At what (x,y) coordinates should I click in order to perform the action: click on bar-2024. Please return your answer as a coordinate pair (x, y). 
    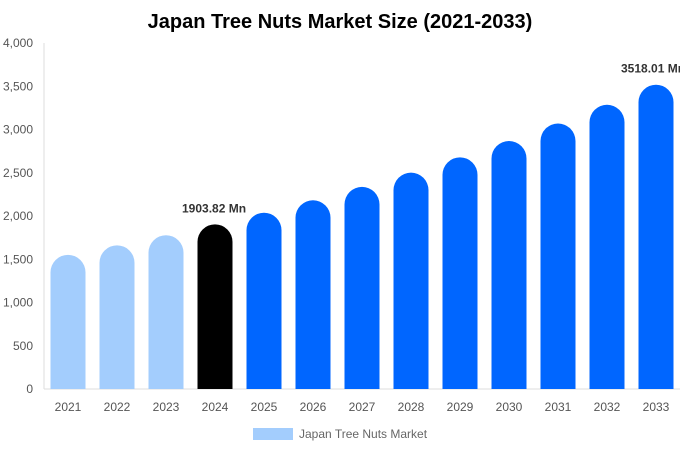
    Looking at the image, I should click on (215, 306).